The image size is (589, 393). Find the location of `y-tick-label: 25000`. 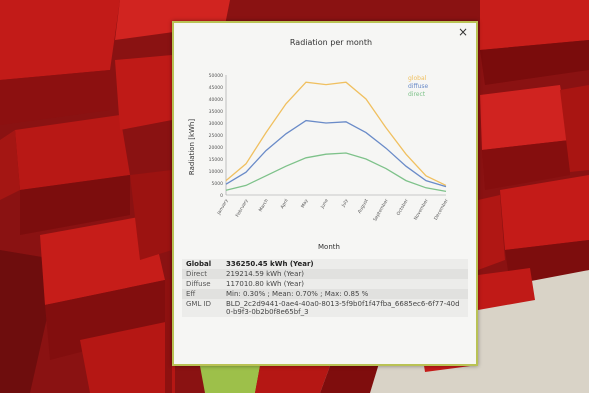

y-tick-label: 25000 is located at coordinates (216, 136).